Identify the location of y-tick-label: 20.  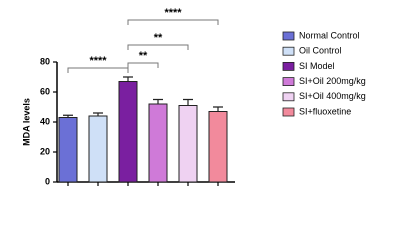
(45, 151).